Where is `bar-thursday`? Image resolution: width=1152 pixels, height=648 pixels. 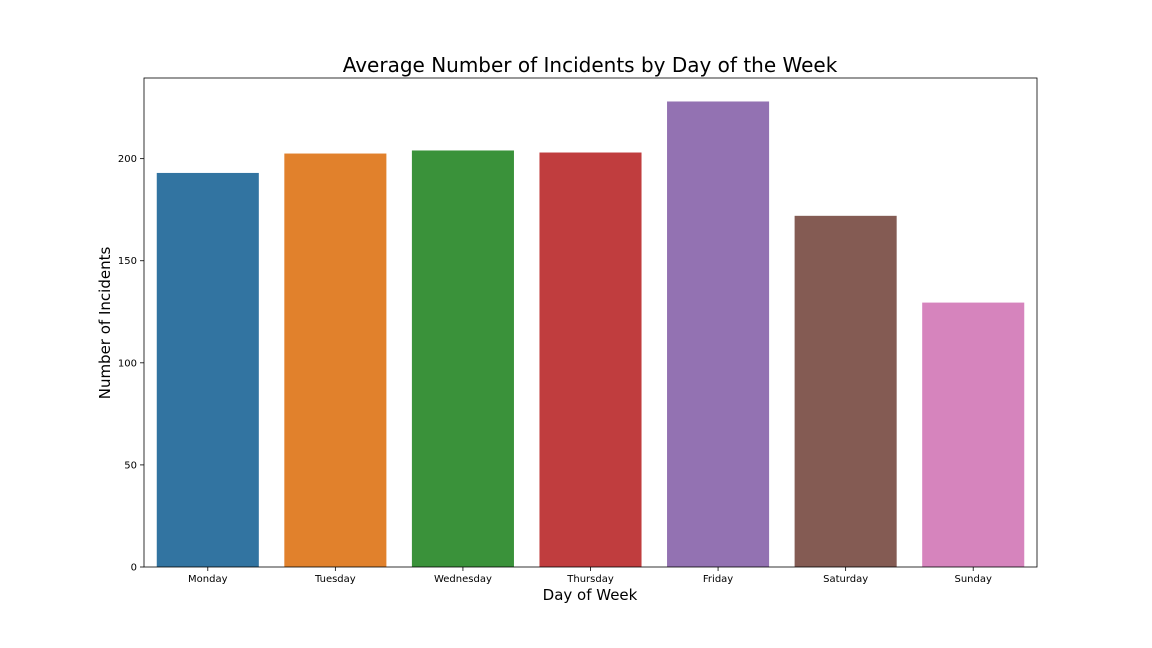
bar-thursday is located at coordinates (590, 359).